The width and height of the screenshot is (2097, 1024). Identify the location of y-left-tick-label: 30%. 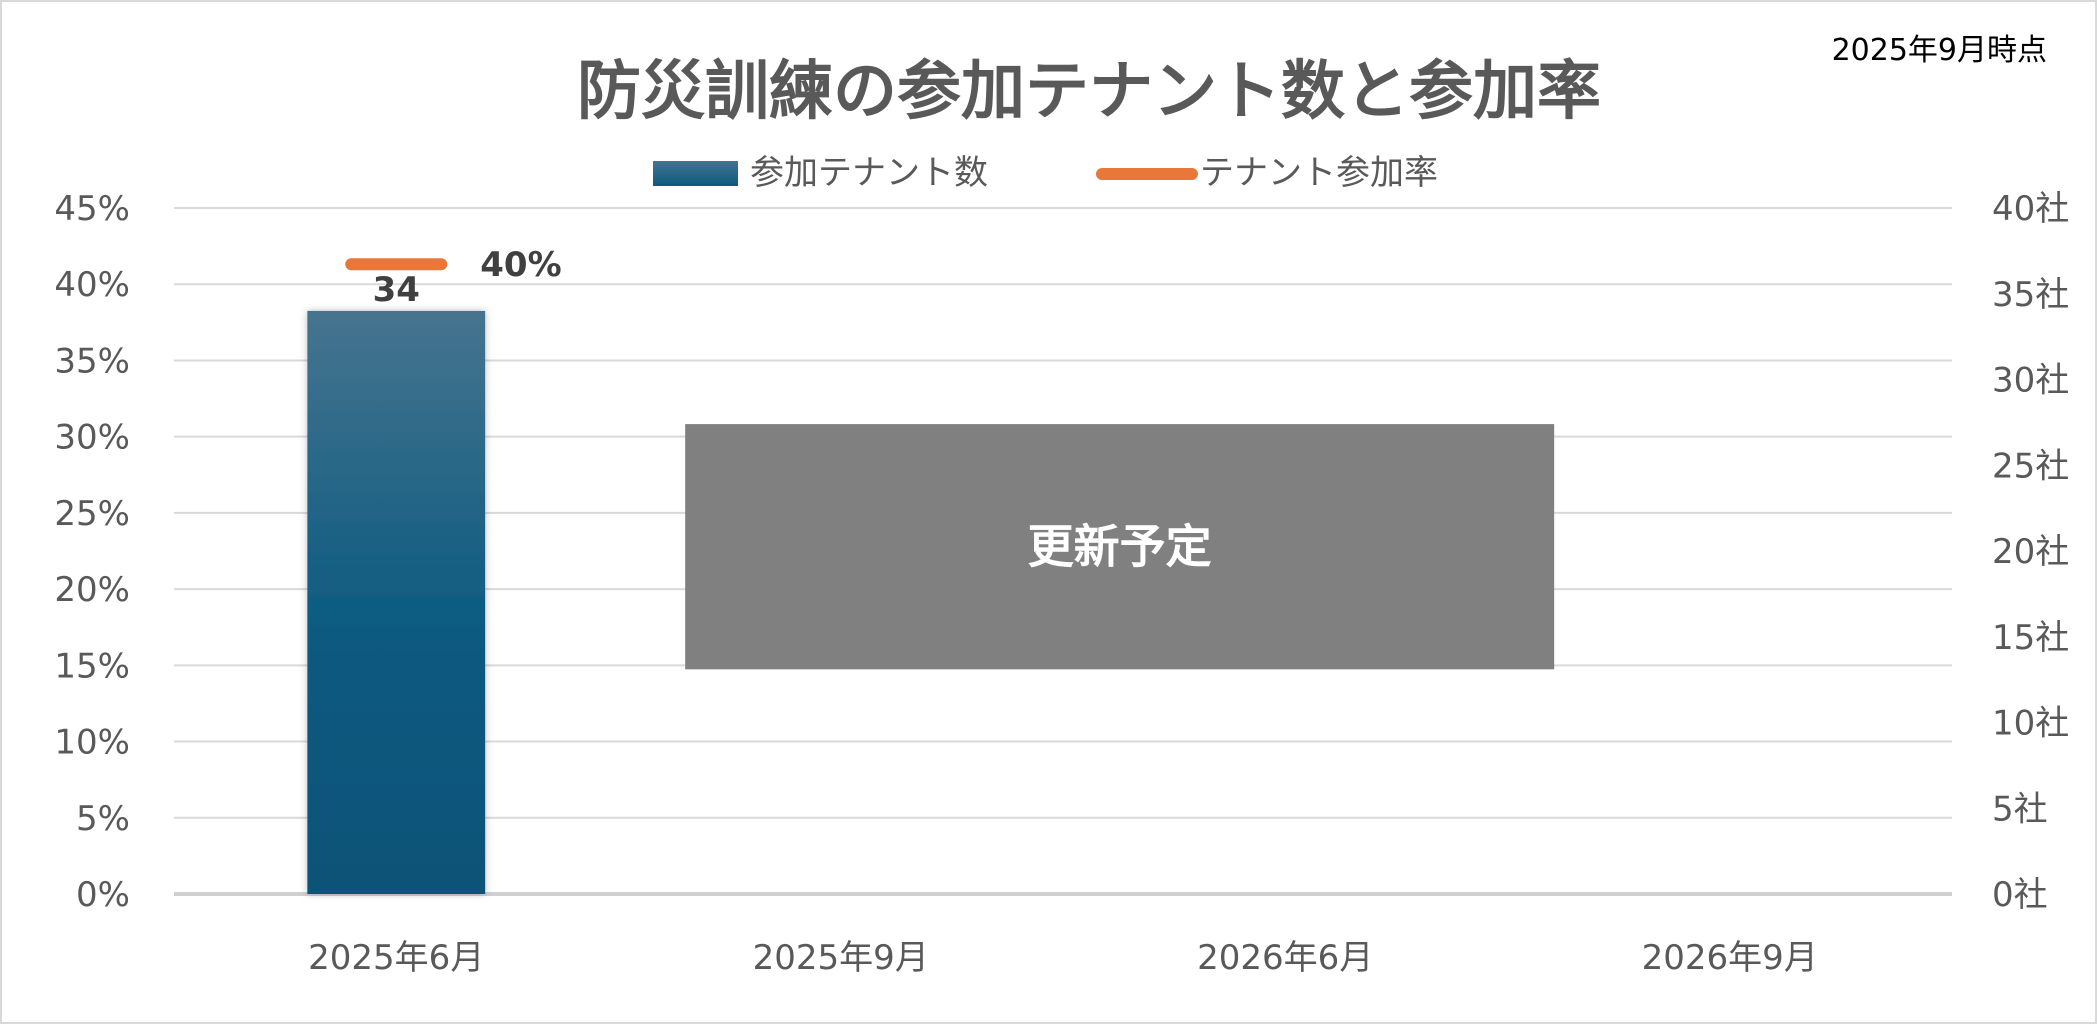
(92, 438).